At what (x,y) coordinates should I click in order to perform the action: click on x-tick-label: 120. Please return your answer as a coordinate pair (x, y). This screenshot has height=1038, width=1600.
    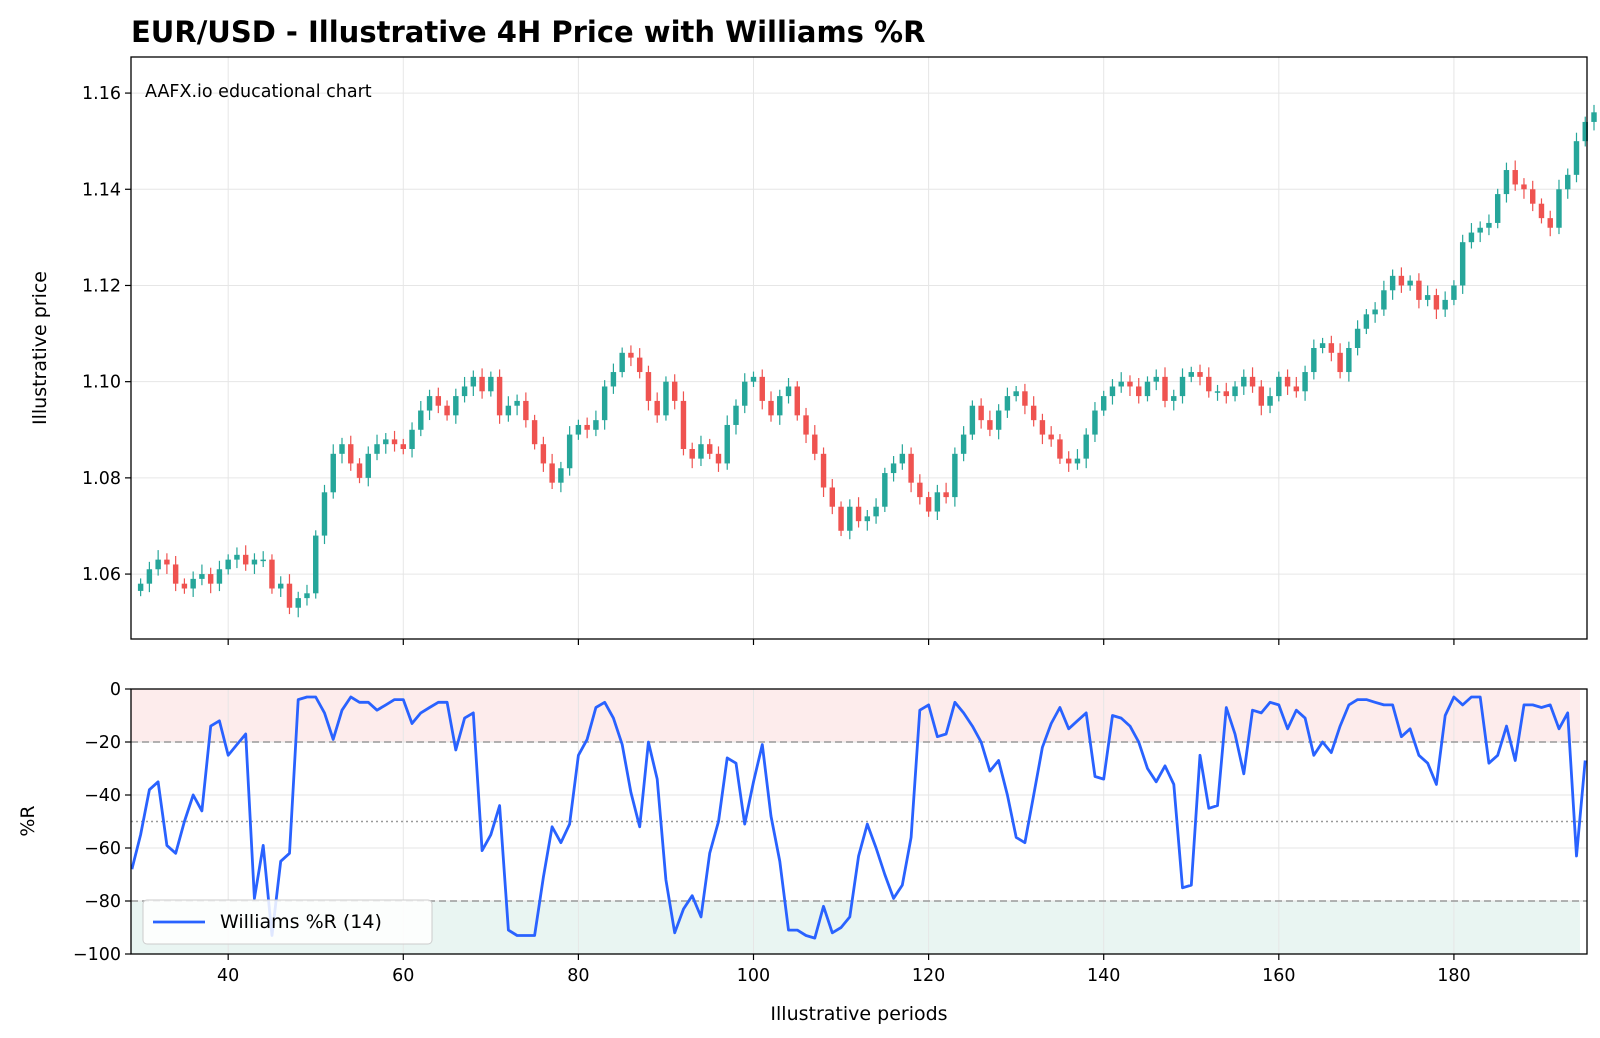
    Looking at the image, I should click on (928, 976).